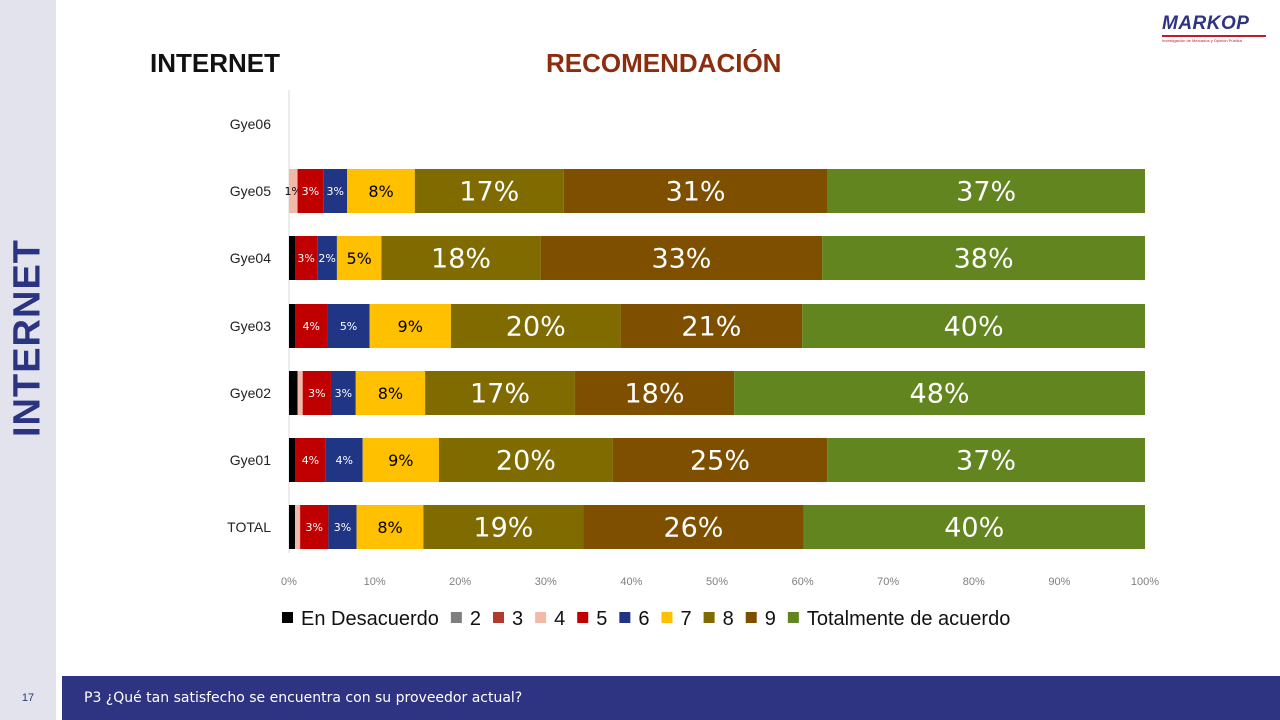  Describe the element at coordinates (974, 582) in the screenshot. I see `x-tick-label: 80%` at that location.